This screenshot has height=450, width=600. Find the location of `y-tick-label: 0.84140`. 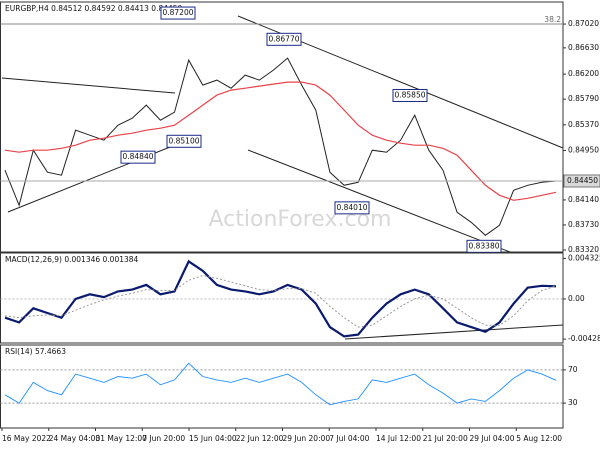

y-tick-label: 0.84140 is located at coordinates (583, 199).